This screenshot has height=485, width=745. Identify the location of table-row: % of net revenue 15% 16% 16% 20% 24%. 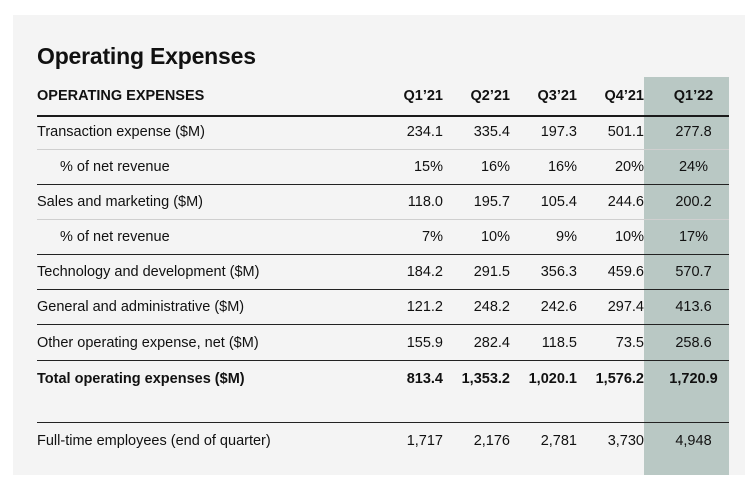
(383, 167).